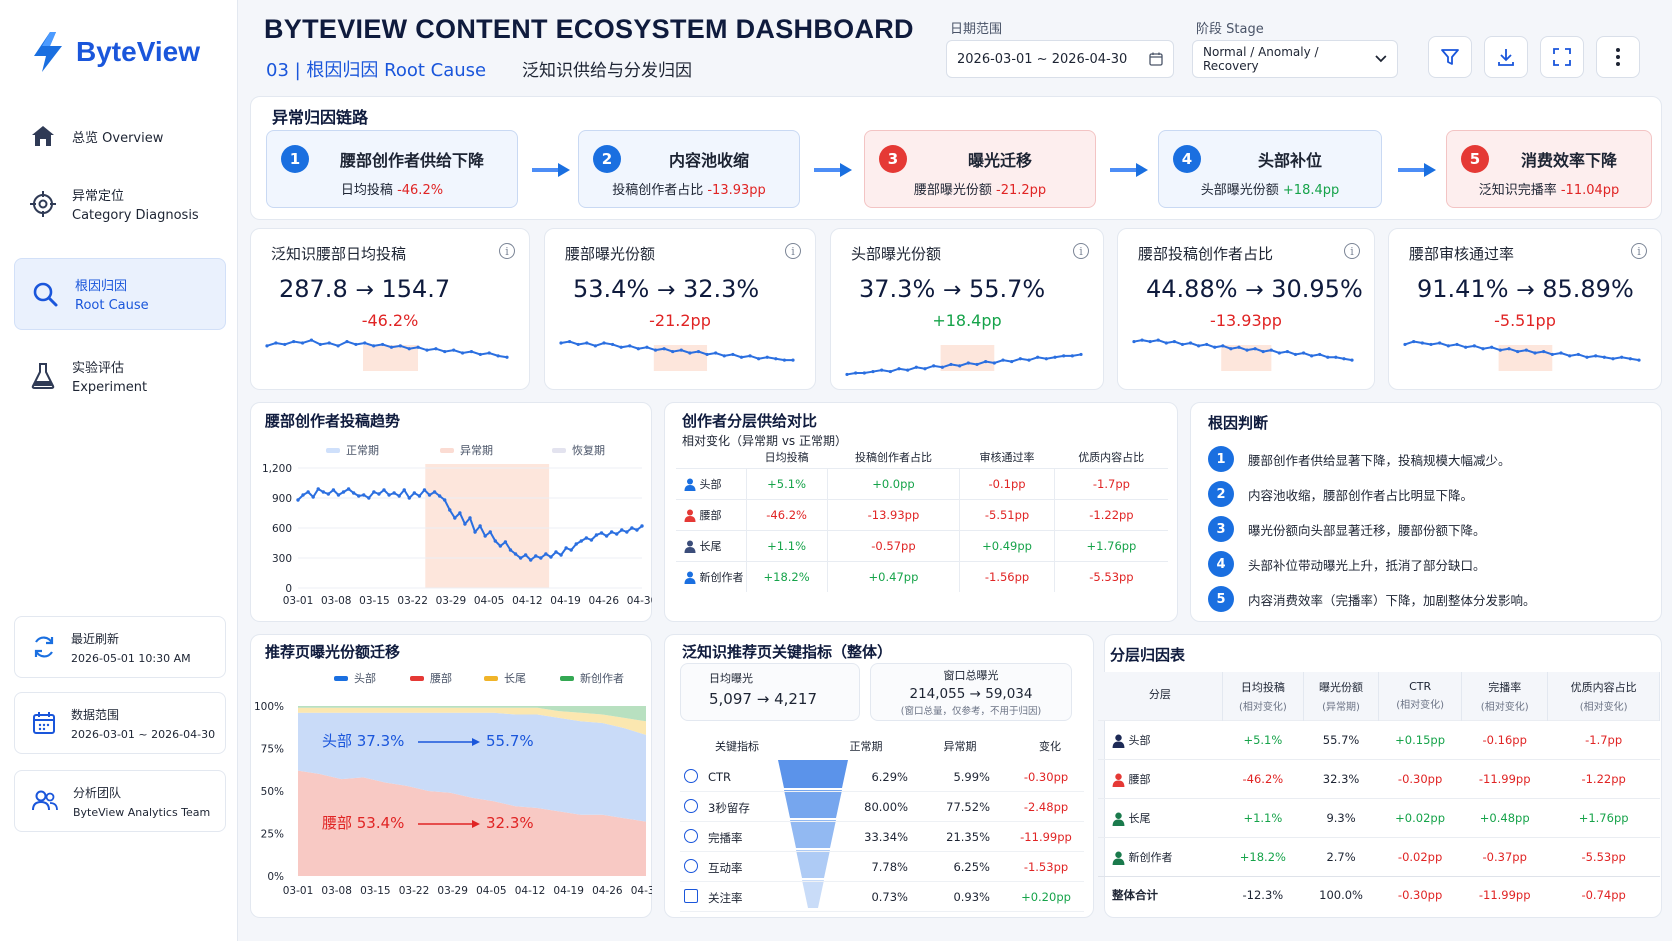 Image resolution: width=1672 pixels, height=941 pixels. What do you see at coordinates (882, 808) in the screenshot?
I see `funnel-row: 3秒留存 80.00% 77.52% -2.48pp` at bounding box center [882, 808].